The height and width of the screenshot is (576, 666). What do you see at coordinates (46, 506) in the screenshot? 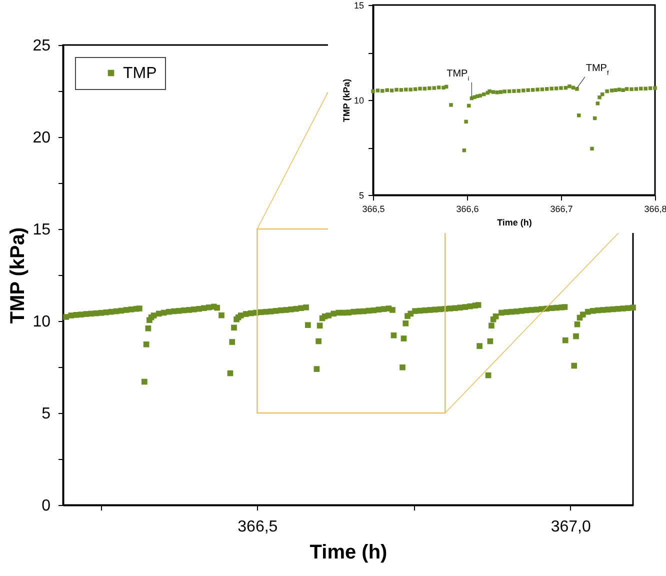
I see `y-tick-label: 0` at bounding box center [46, 506].